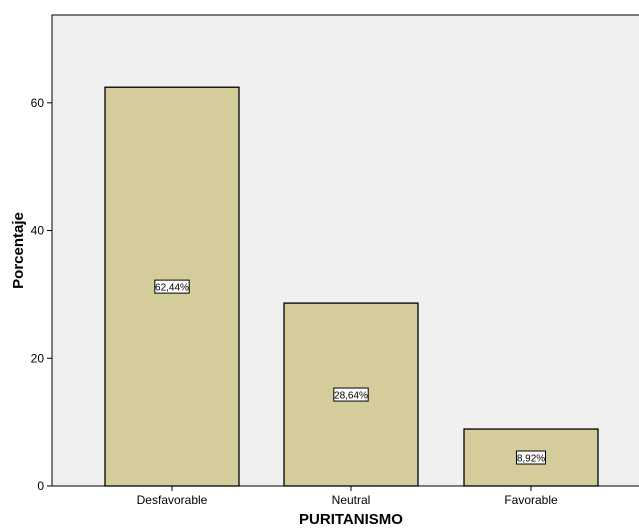  What do you see at coordinates (18, 250) in the screenshot?
I see `y-axis-title: Porcentaje` at bounding box center [18, 250].